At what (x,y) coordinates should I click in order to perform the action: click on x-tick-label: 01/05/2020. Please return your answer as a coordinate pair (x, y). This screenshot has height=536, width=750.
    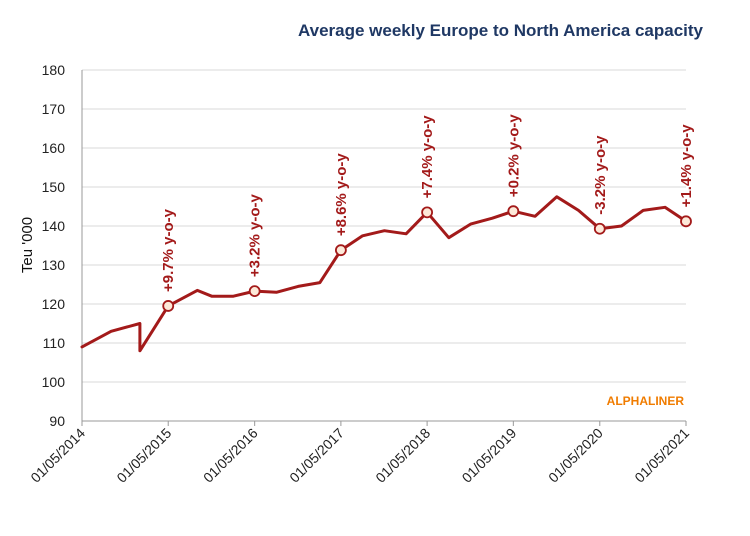
    Looking at the image, I should click on (575, 455).